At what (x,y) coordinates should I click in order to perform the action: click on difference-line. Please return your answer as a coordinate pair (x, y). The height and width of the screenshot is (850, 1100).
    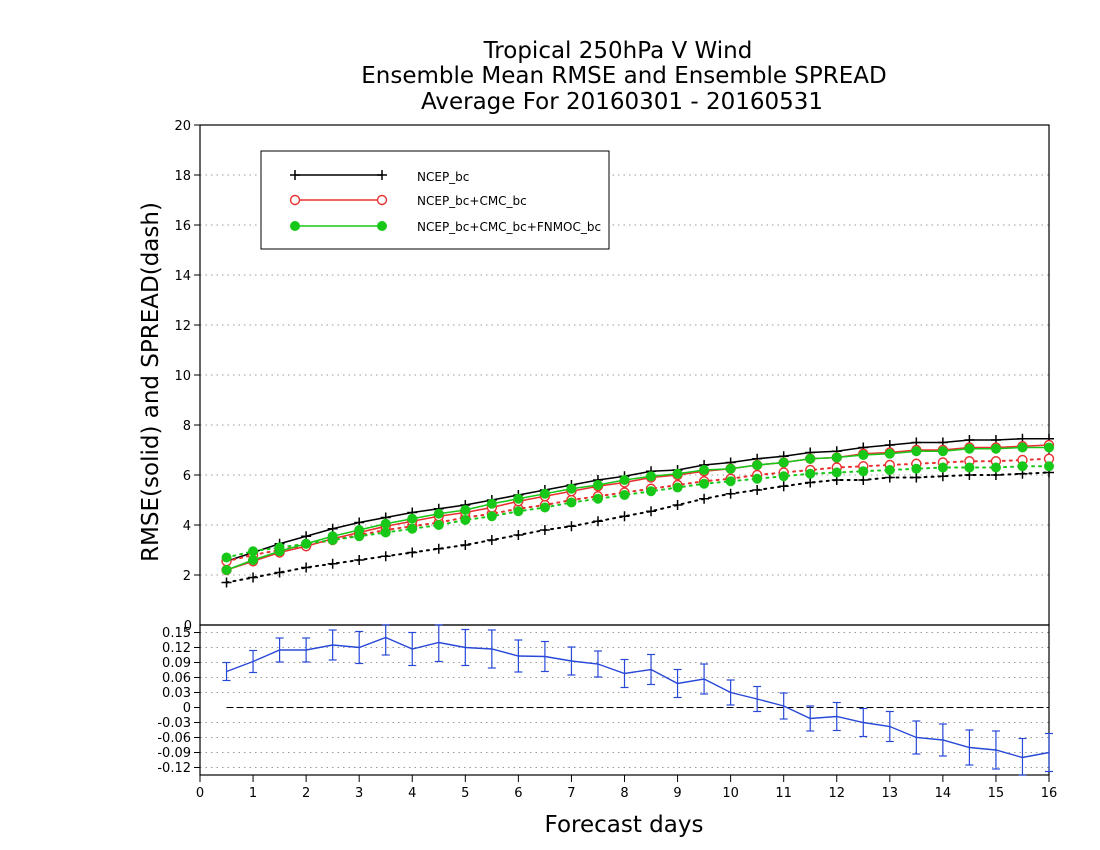
    Looking at the image, I should click on (638, 697).